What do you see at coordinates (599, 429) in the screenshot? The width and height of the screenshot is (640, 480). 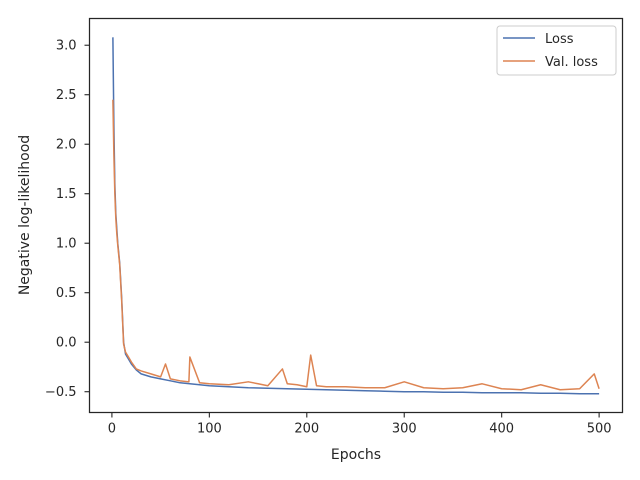 I see `x-tick-label: 500` at bounding box center [599, 429].